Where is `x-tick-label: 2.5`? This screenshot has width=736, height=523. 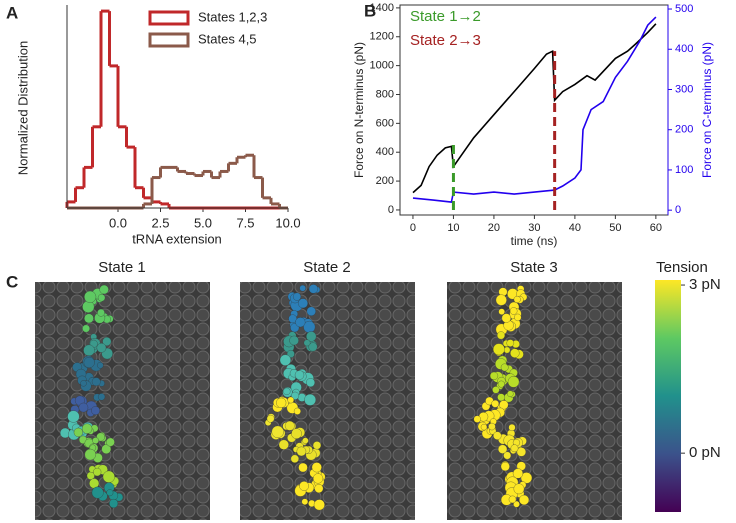 x-tick-label: 2.5 is located at coordinates (160, 222).